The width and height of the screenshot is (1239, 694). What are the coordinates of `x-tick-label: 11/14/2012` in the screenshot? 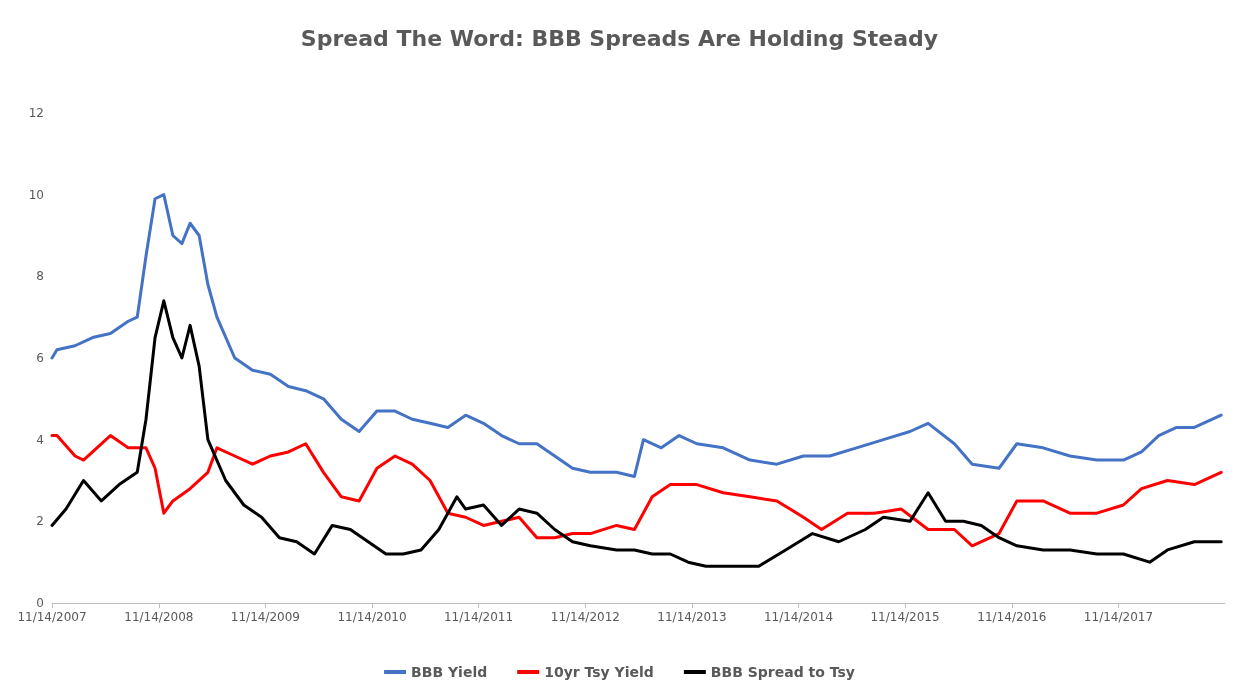 It's located at (585, 617).